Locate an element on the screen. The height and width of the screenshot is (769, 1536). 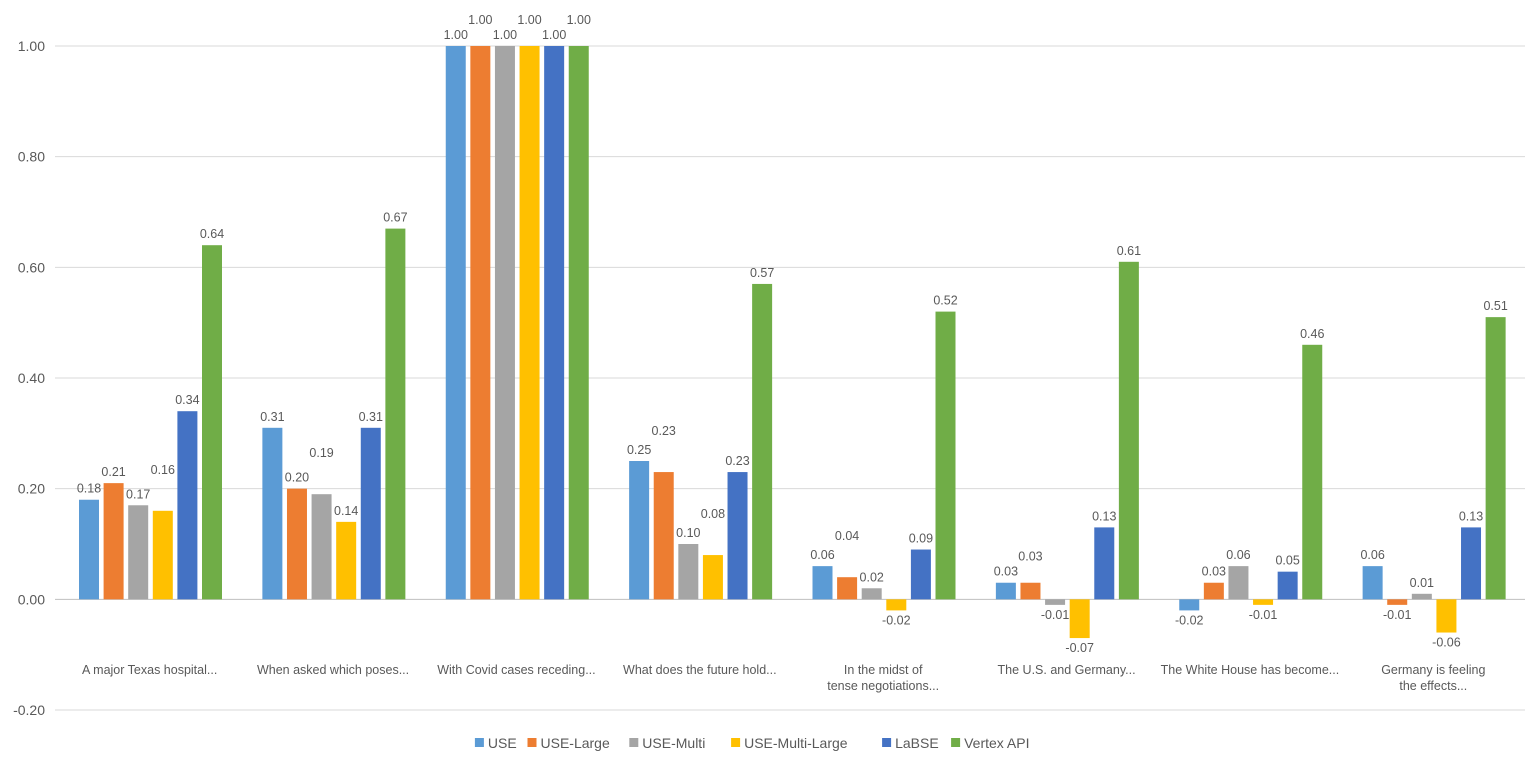
legend-label: USE is located at coordinates (502, 743).